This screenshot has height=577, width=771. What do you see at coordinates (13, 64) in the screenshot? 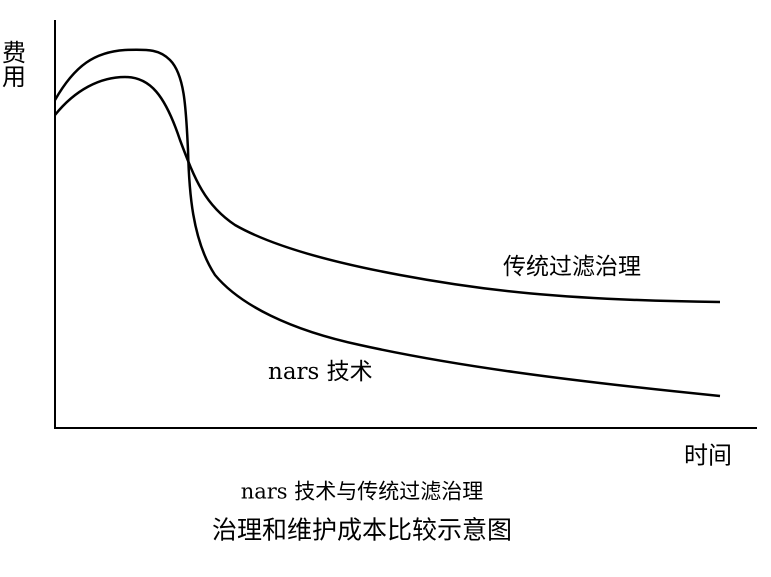
I see `y-axis-label: 费用` at bounding box center [13, 64].